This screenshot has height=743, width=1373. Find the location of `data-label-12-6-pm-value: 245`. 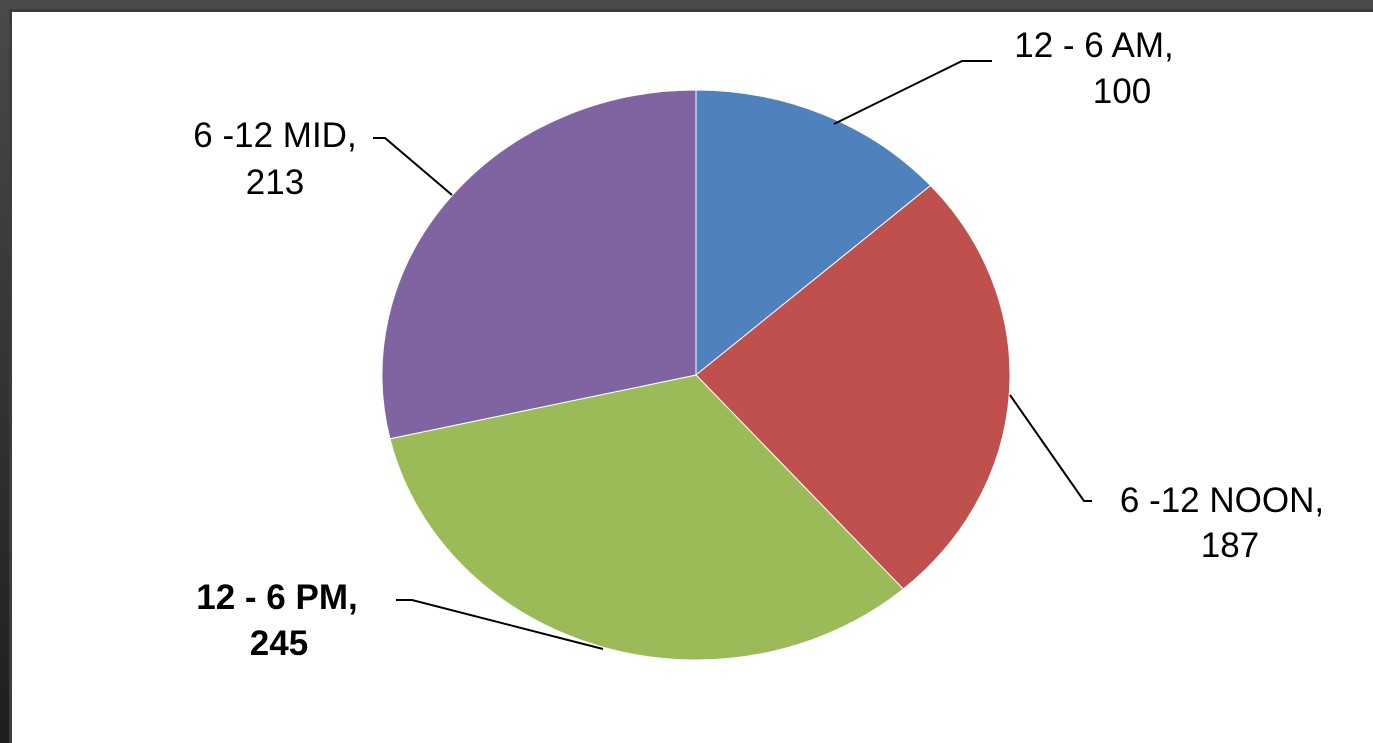

data-label-12-6-pm-value: 245 is located at coordinates (279, 643).